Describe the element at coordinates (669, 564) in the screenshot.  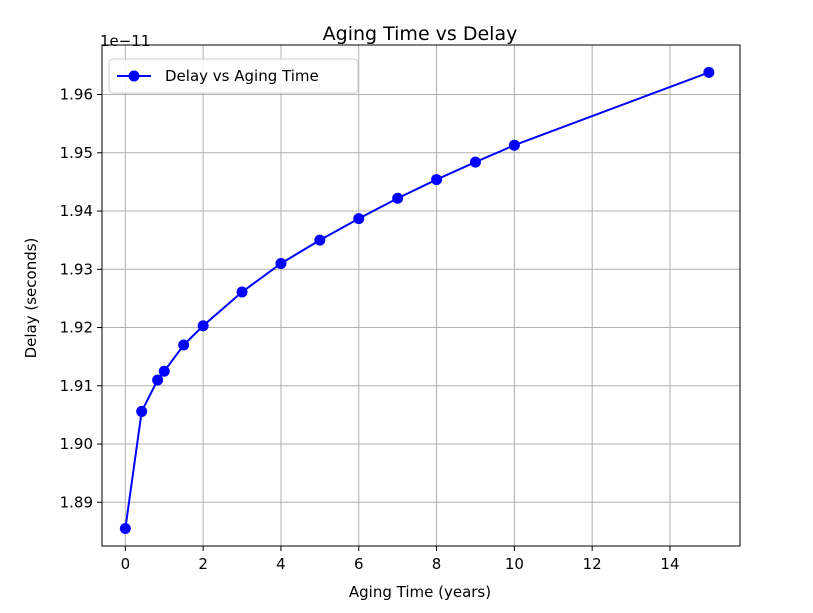
I see `x-tick-label: 14` at that location.